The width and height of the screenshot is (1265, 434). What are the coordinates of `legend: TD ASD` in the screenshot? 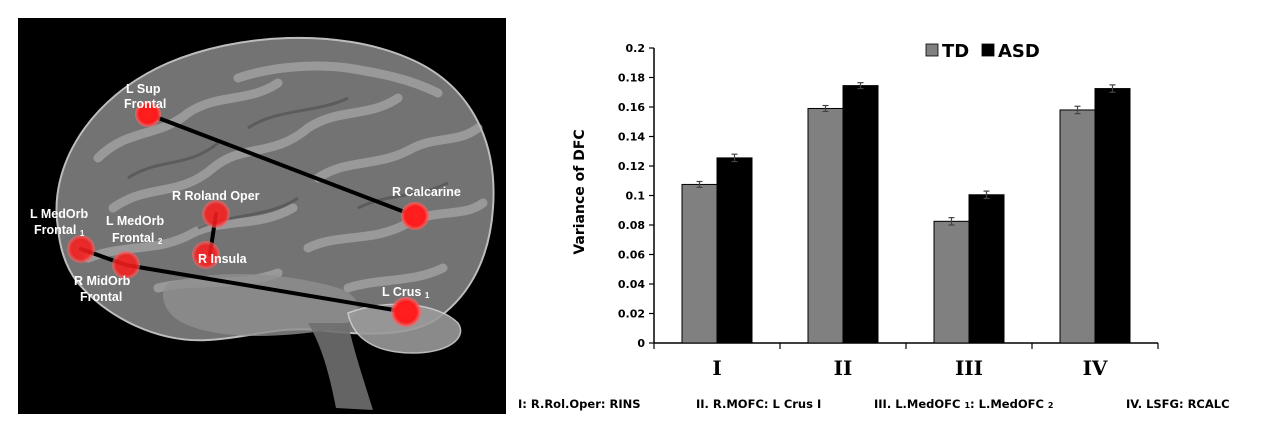 It's located at (982, 51).